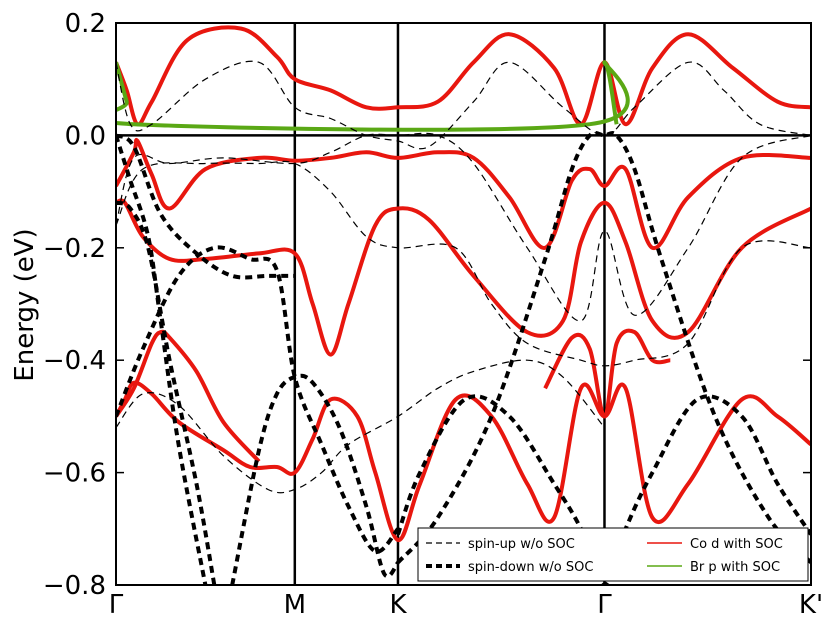 Image resolution: width=830 pixels, height=619 pixels. I want to click on y-tick-label: −0.2, so click(74, 249).